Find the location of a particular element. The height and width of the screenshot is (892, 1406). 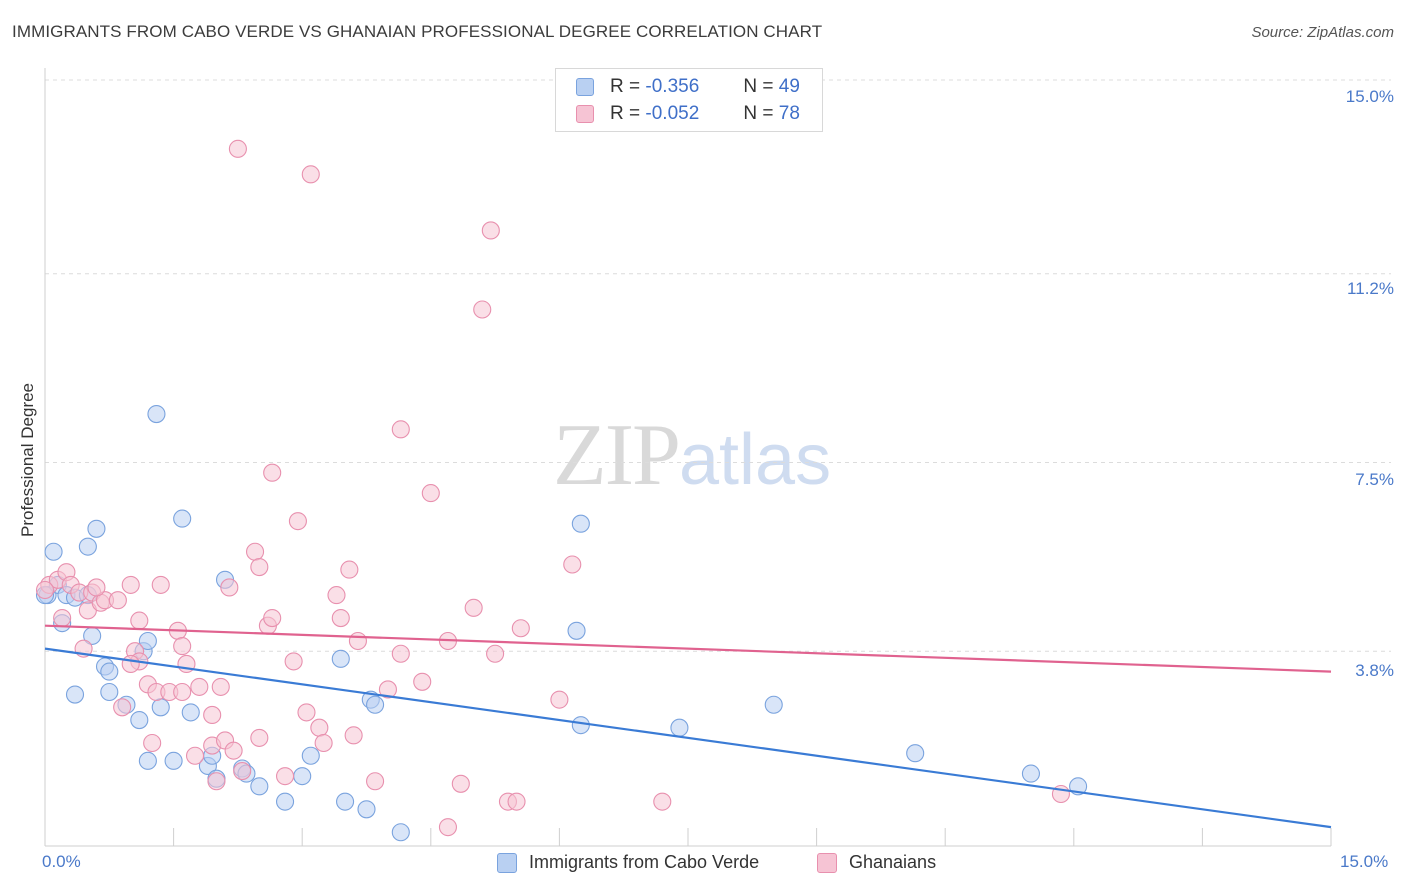

watermark: ZIPatlas is located at coordinates (692, 455).